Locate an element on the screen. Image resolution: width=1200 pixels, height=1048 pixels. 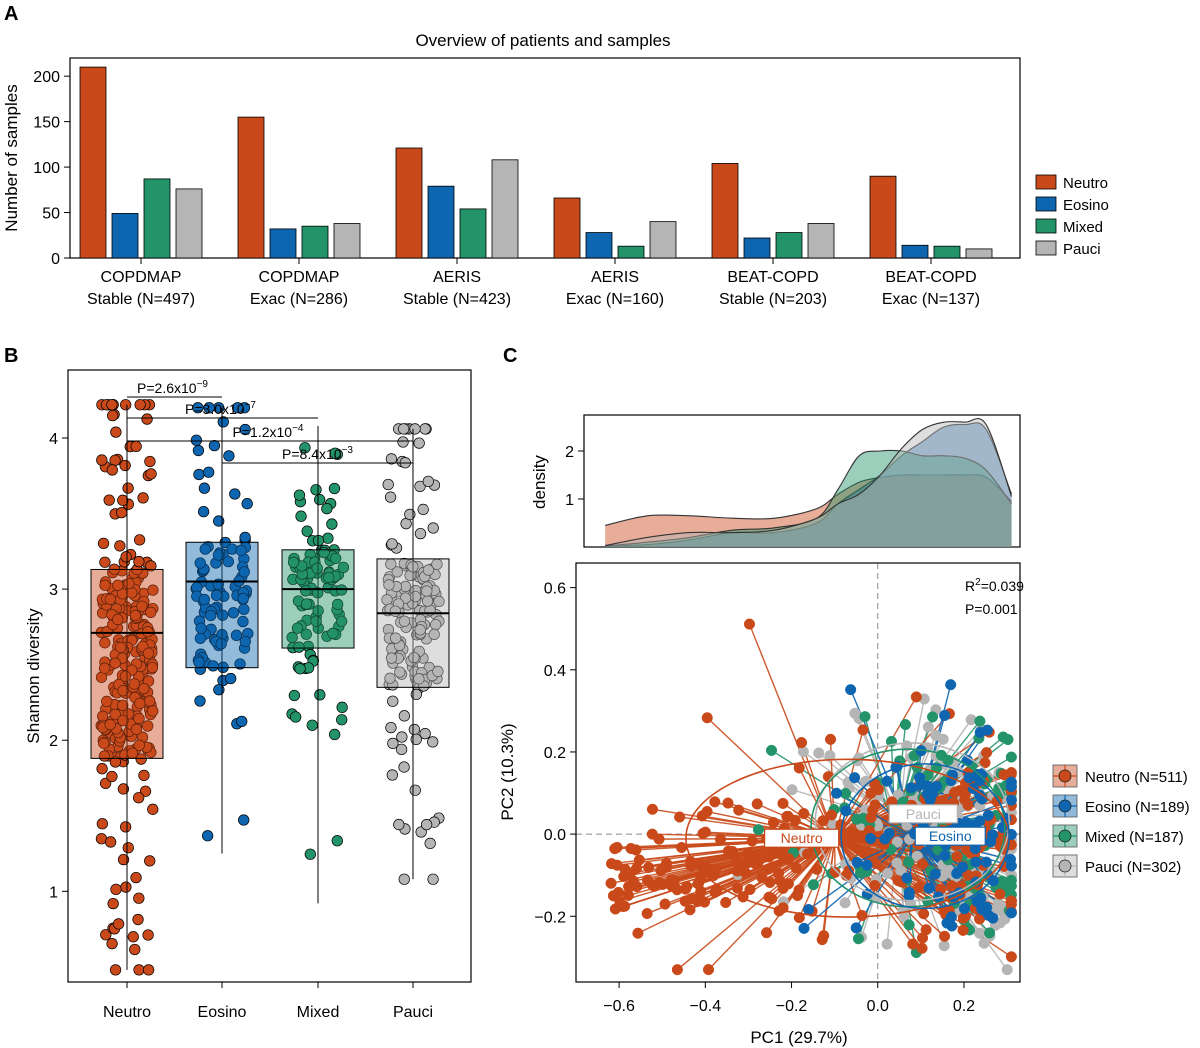
box-x-tick-label: Eosino is located at coordinates (222, 1012).